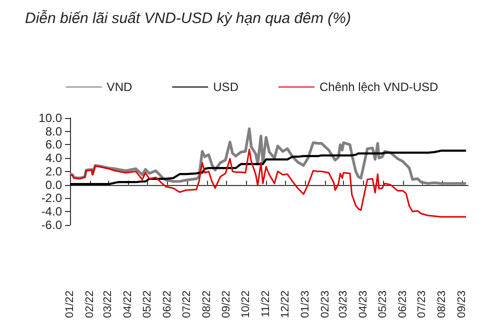 The image size is (504, 321). Describe the element at coordinates (422, 304) in the screenshot. I see `x-tick-label: 07/23` at that location.